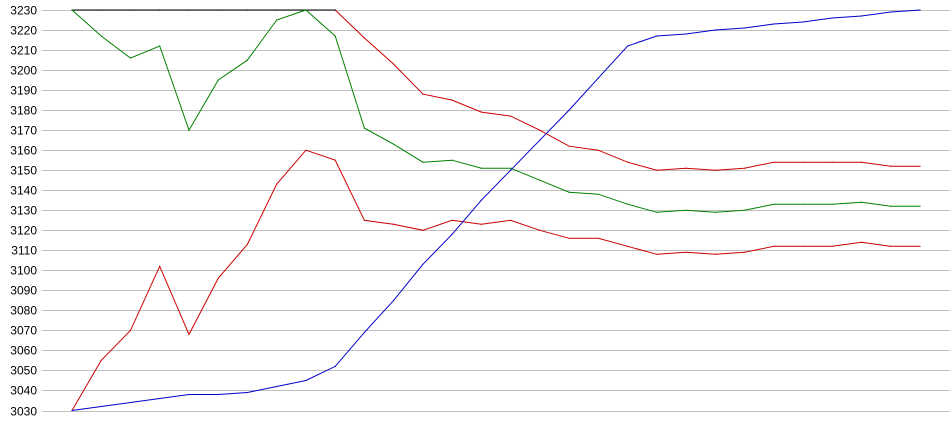  Describe the element at coordinates (23, 331) in the screenshot. I see `y-tick-label: 3070` at that location.